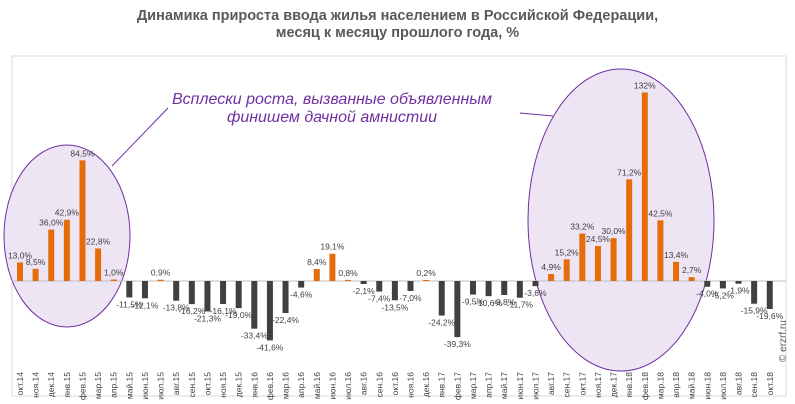  What do you see at coordinates (161, 386) in the screenshot?
I see `tick-label-июл.15: июл.15` at bounding box center [161, 386].